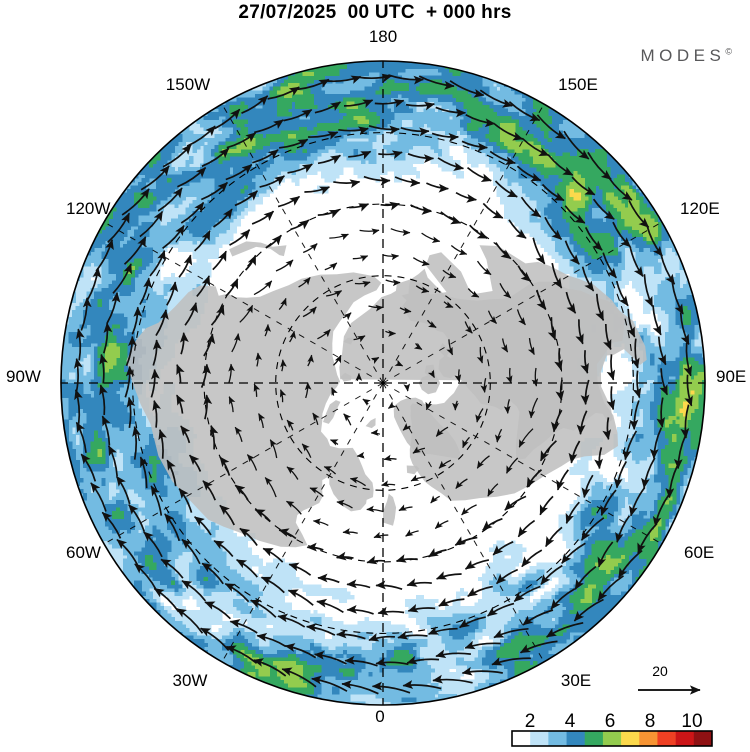 This screenshot has width=750, height=752. Describe the element at coordinates (660, 671) in the screenshot. I see `wind-key-label: 20` at that location.